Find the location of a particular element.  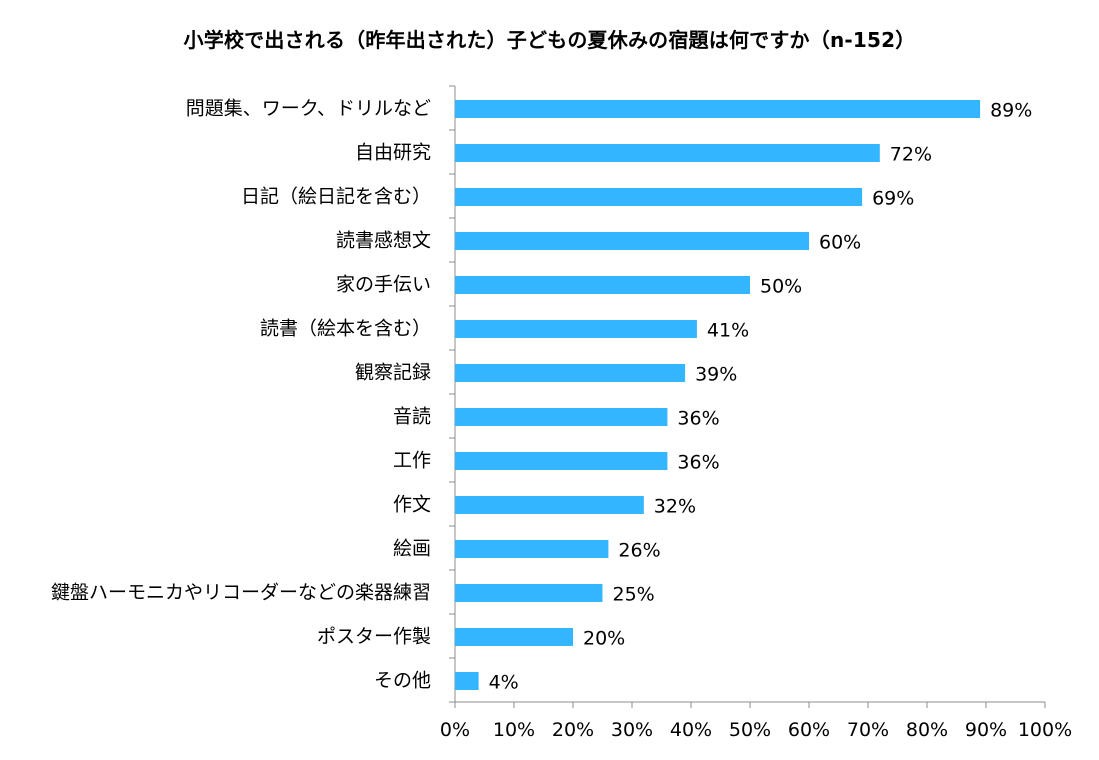

category-label: 音読 is located at coordinates (412, 417).